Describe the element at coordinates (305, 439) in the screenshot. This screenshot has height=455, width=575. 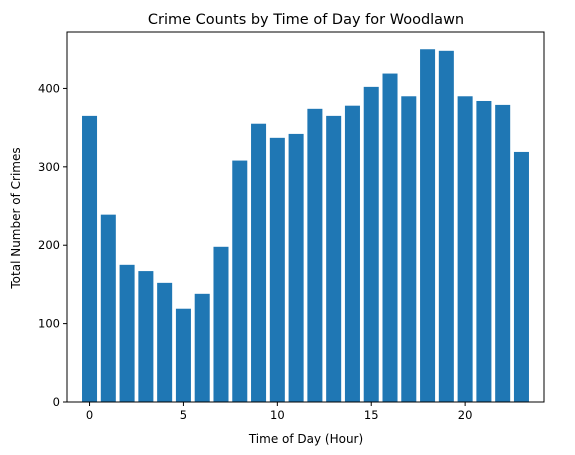
I see `x-axis-label: Time of Day (Hour)` at that location.